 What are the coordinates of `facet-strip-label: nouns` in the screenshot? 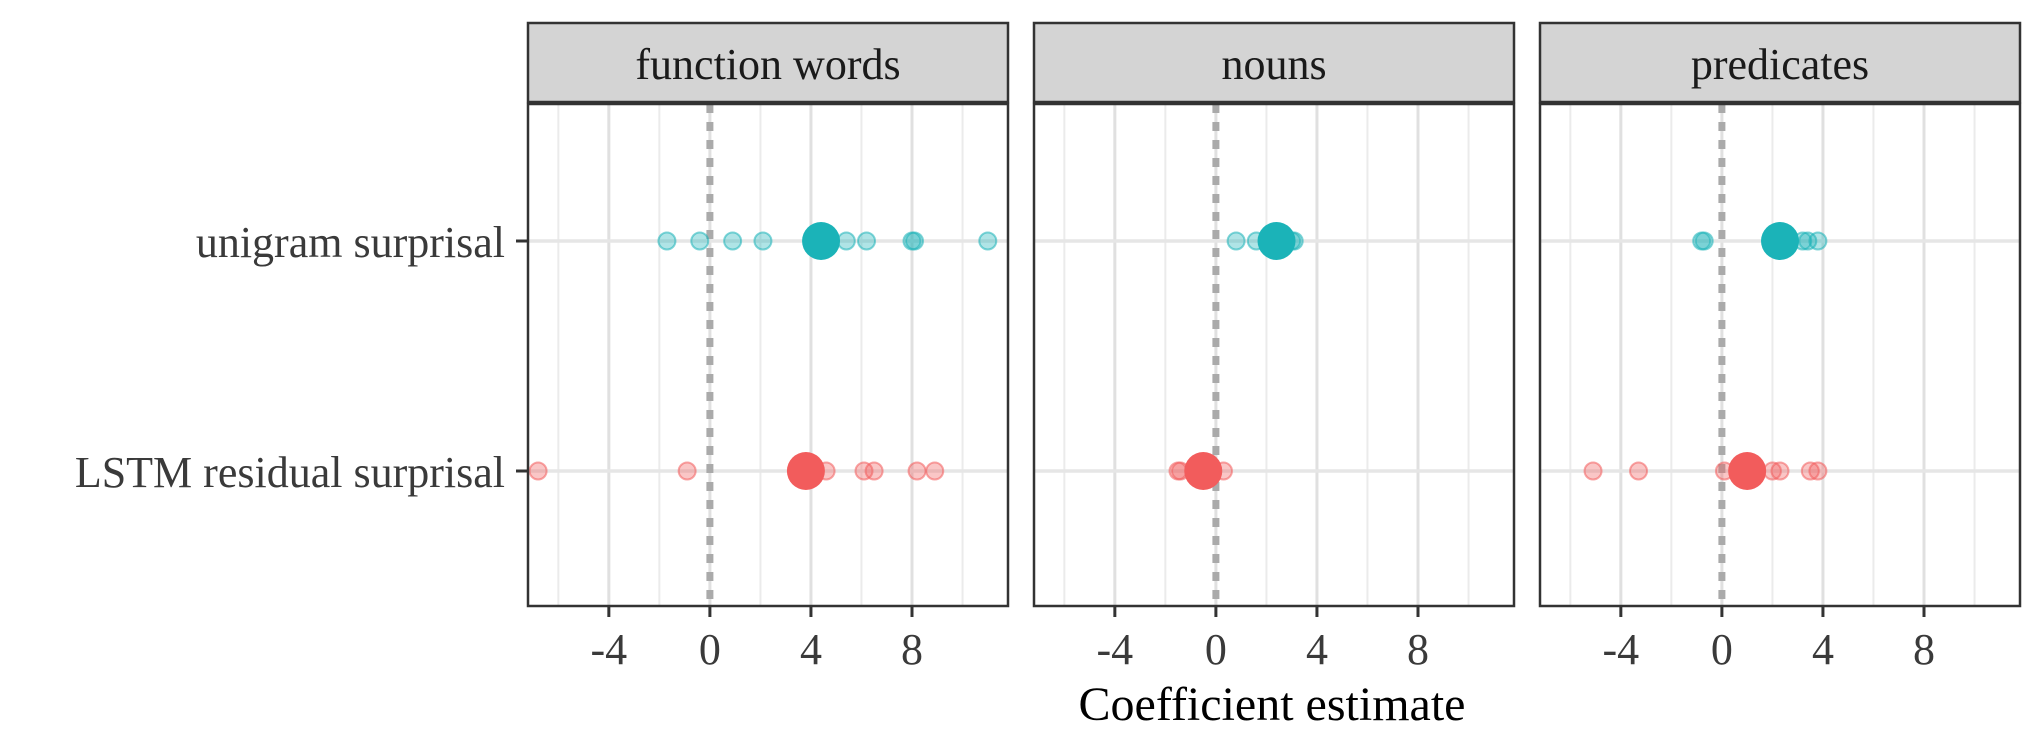 It's located at (1273, 64).